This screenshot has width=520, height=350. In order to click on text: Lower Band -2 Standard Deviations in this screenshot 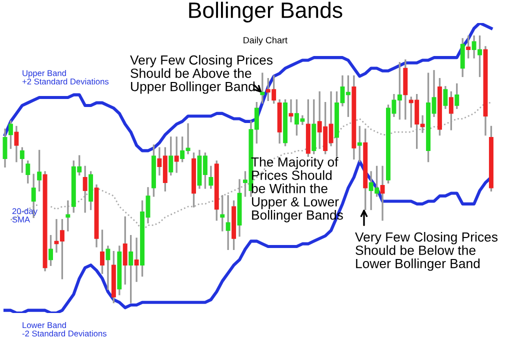, I will do `click(64, 329)`.